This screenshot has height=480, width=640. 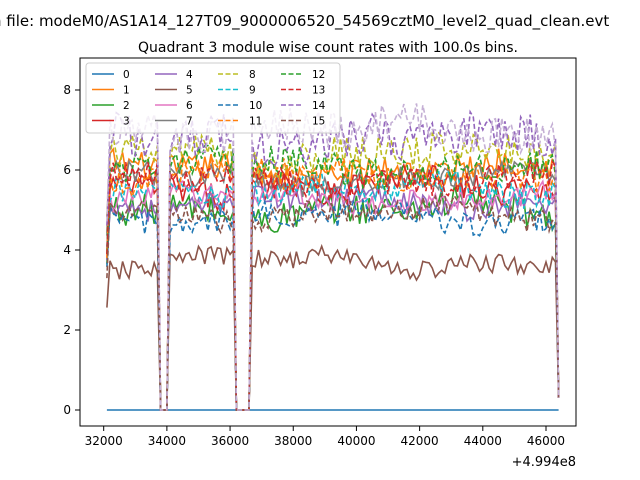 I want to click on y-tick-label: 4, so click(x=67, y=250).